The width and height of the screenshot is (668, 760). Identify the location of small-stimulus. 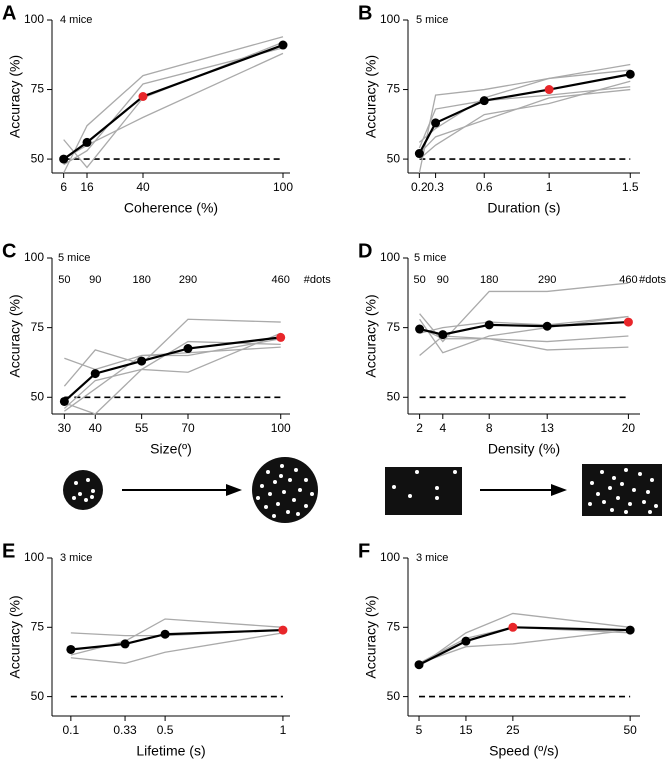
(83, 490).